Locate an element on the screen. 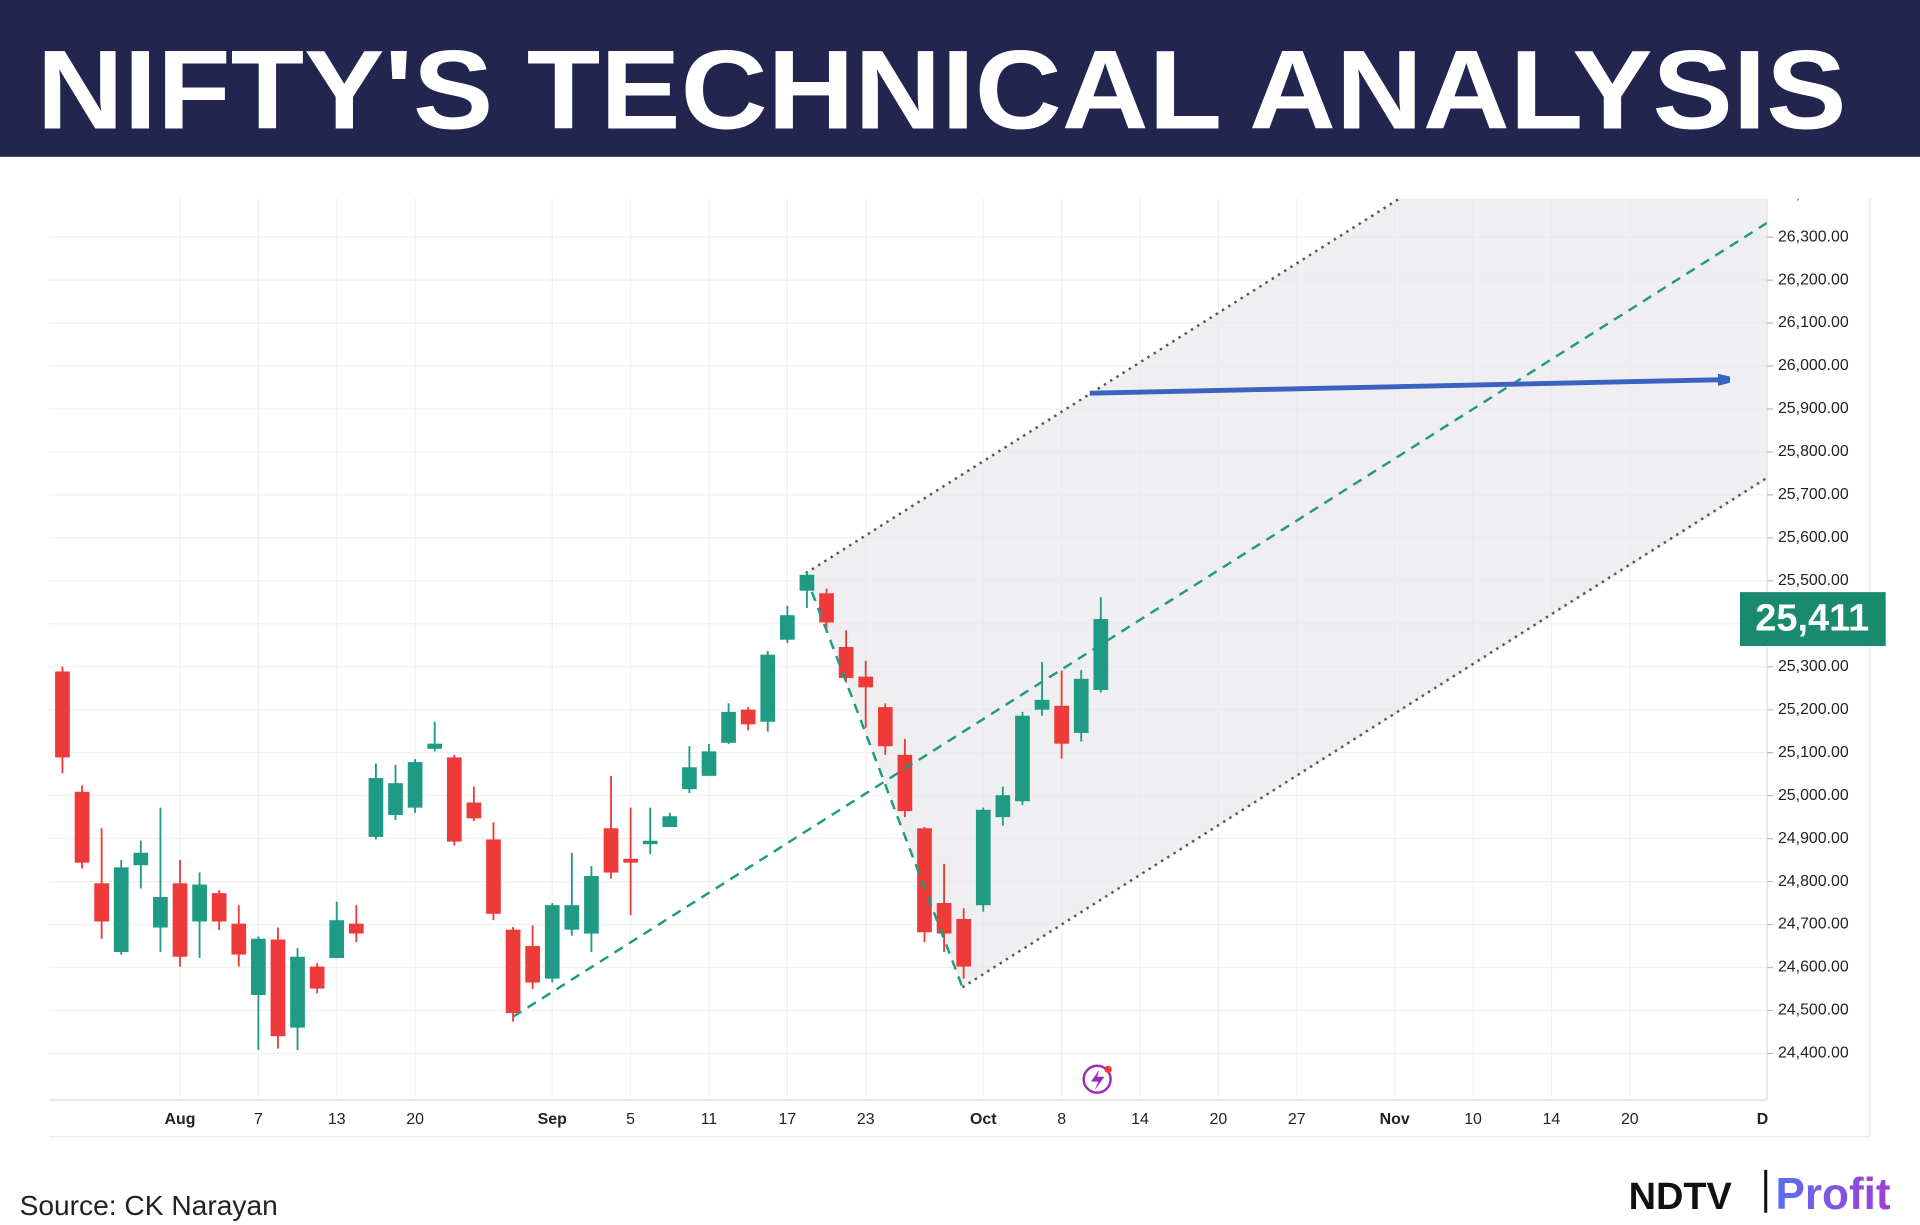 This screenshot has height=1225, width=1920. x-tick-label: 17 is located at coordinates (787, 1119).